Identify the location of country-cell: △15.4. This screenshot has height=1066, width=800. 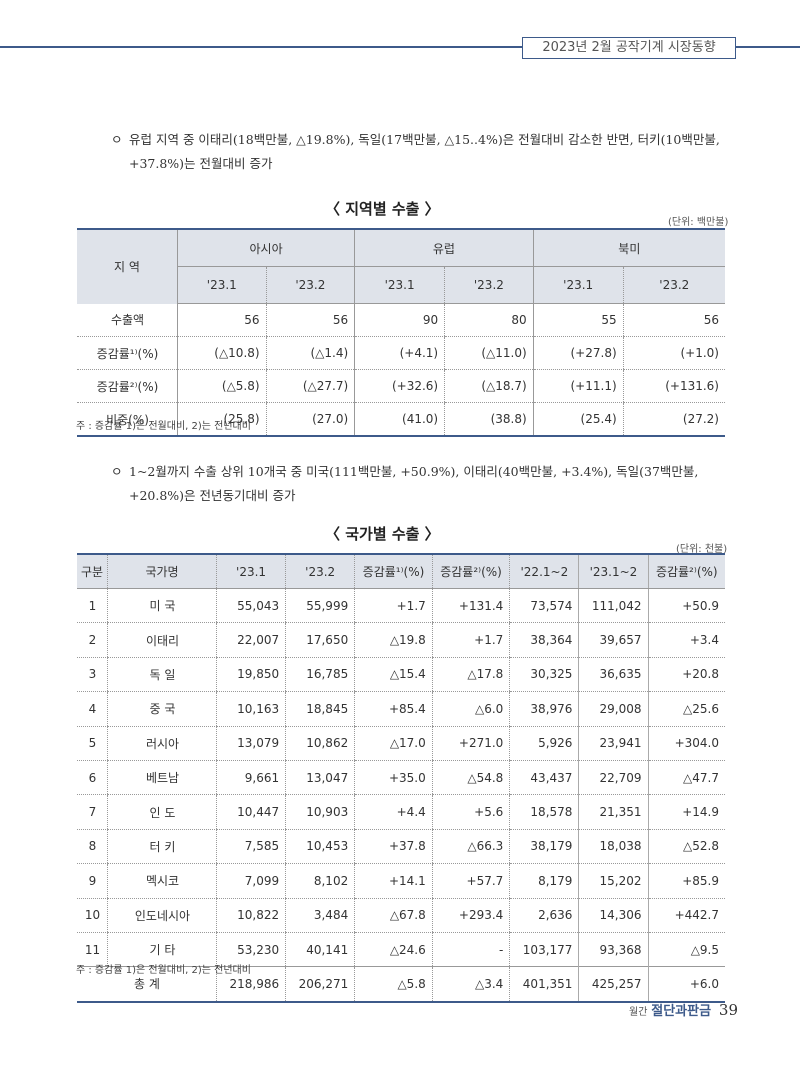
(393, 675).